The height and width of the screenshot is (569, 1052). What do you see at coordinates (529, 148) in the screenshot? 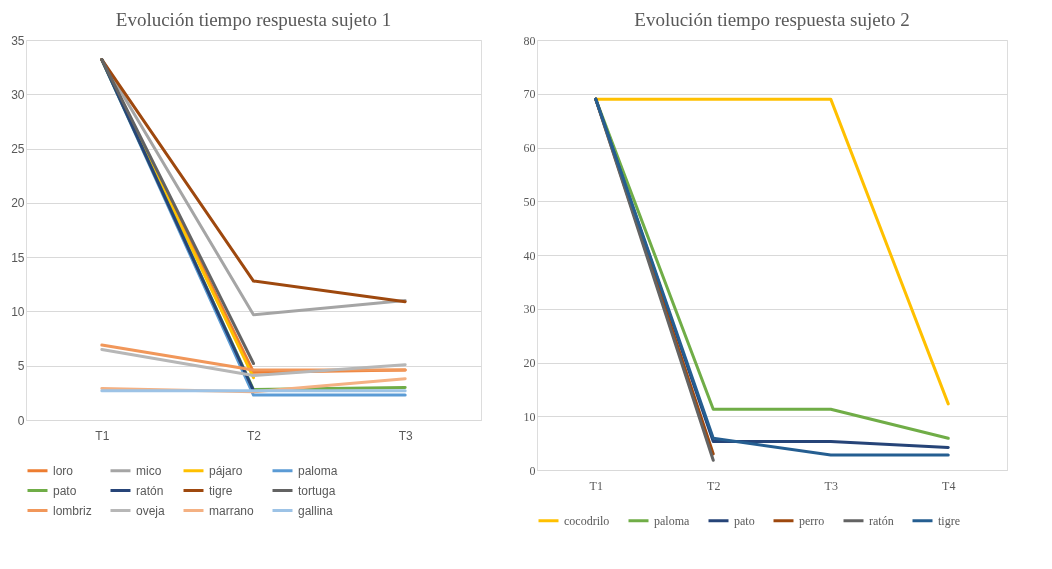
I see `y-tick-label: 60` at bounding box center [529, 148].